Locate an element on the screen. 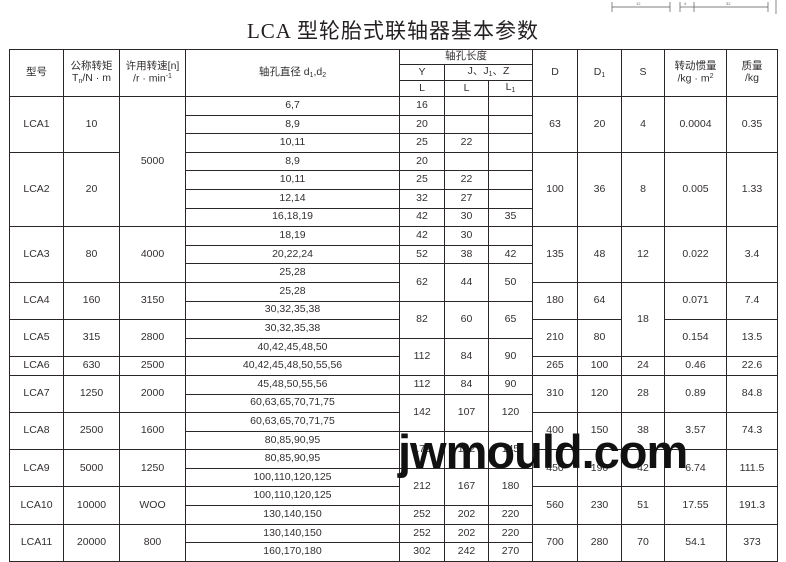 The image size is (786, 562). cell-torque: 630 is located at coordinates (91, 366).